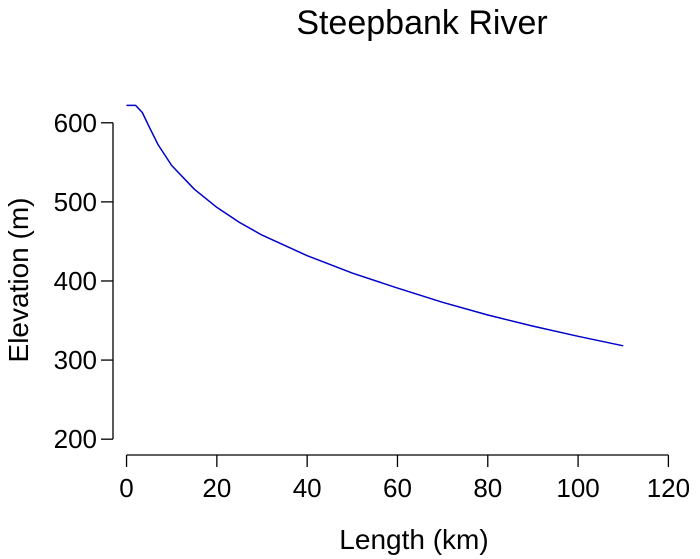  I want to click on x-tick-label: 20, so click(216, 488).